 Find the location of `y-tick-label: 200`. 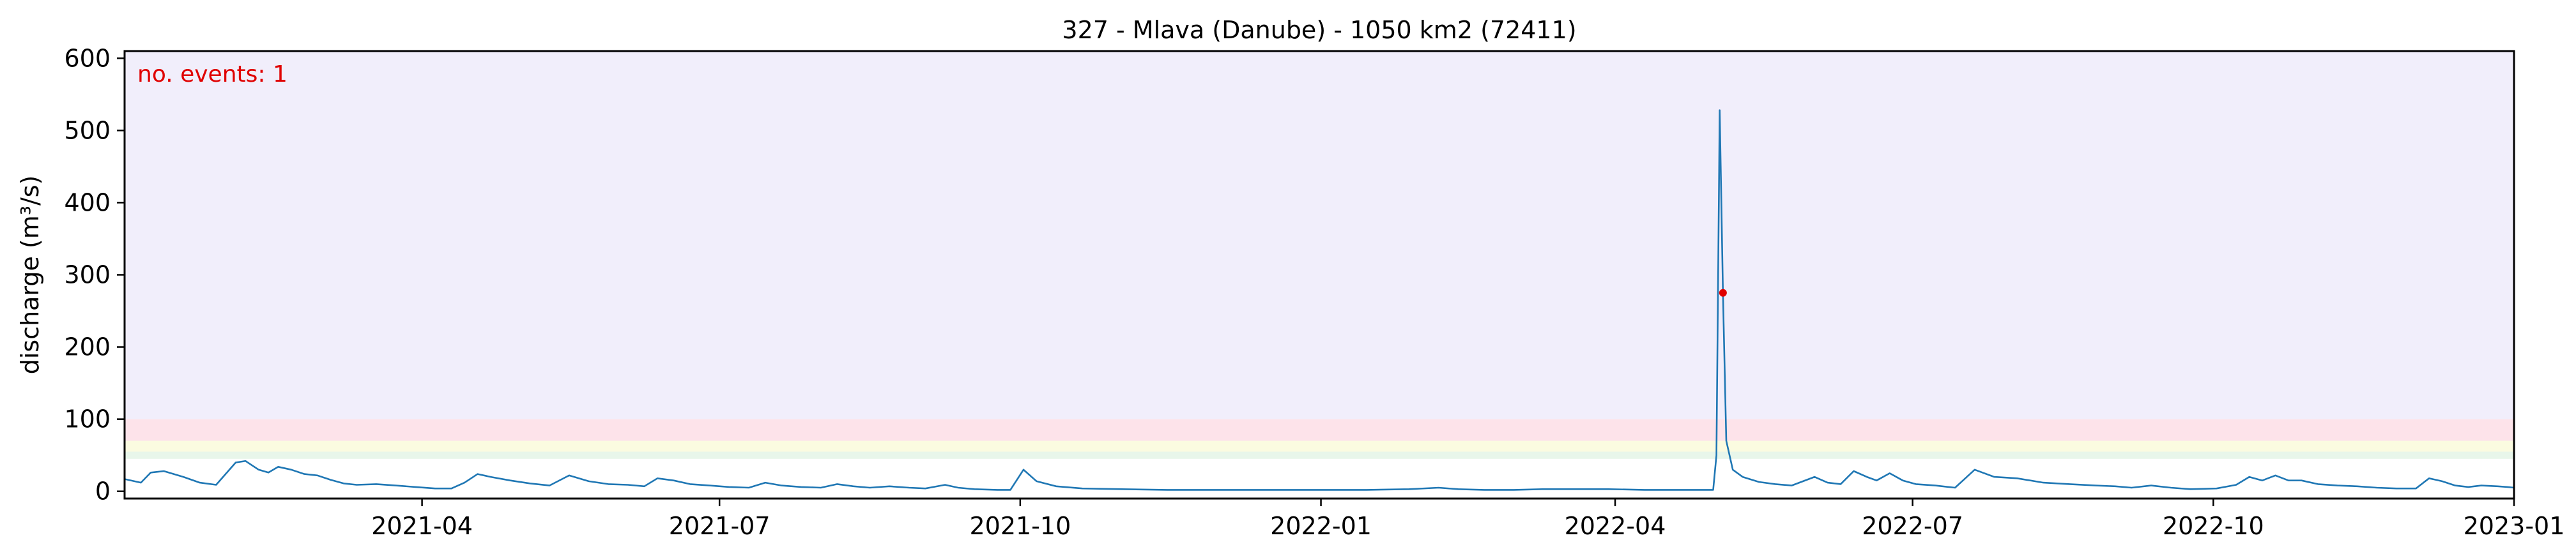

y-tick-label: 200 is located at coordinates (87, 347).